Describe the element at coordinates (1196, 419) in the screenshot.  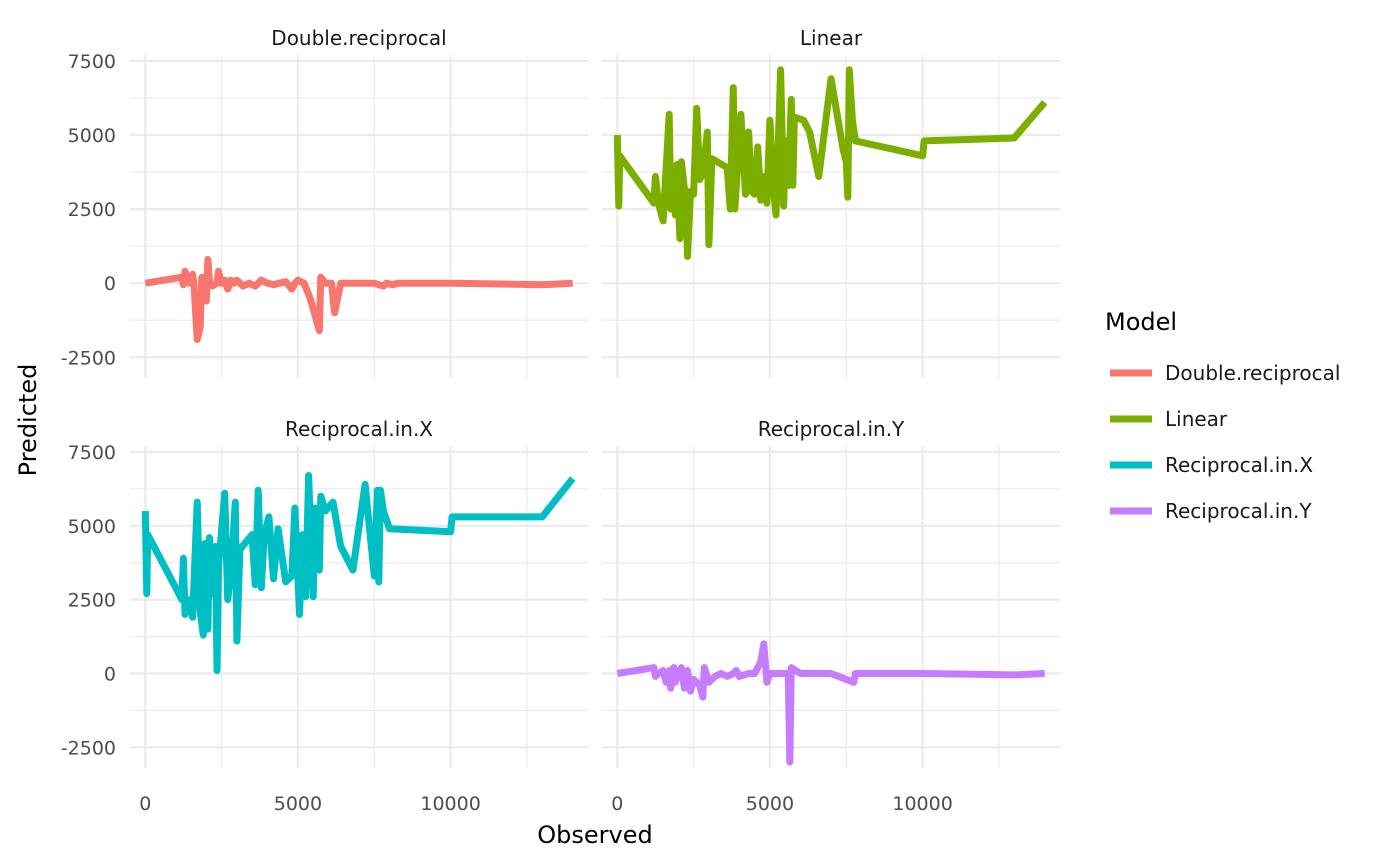
I see `legend-label-linear: Linear` at that location.